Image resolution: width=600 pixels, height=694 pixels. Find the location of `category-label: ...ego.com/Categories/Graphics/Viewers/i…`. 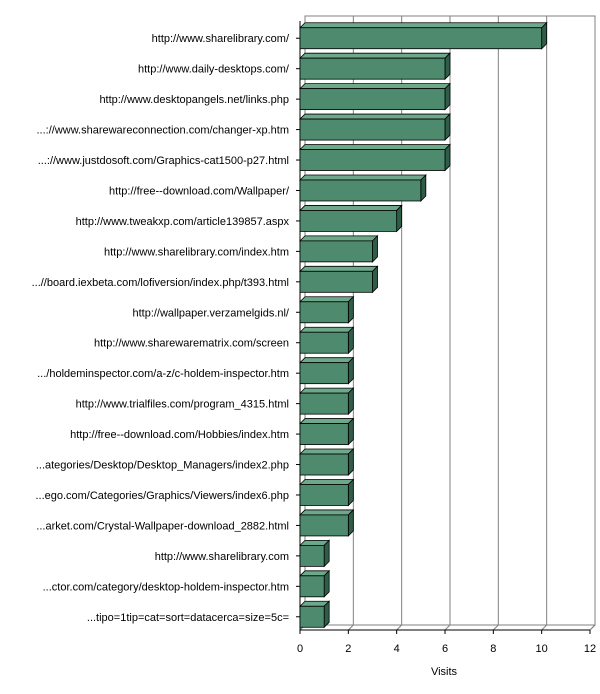

category-label: ...ego.com/Categories/Graphics/Viewers/i… is located at coordinates (162, 496).